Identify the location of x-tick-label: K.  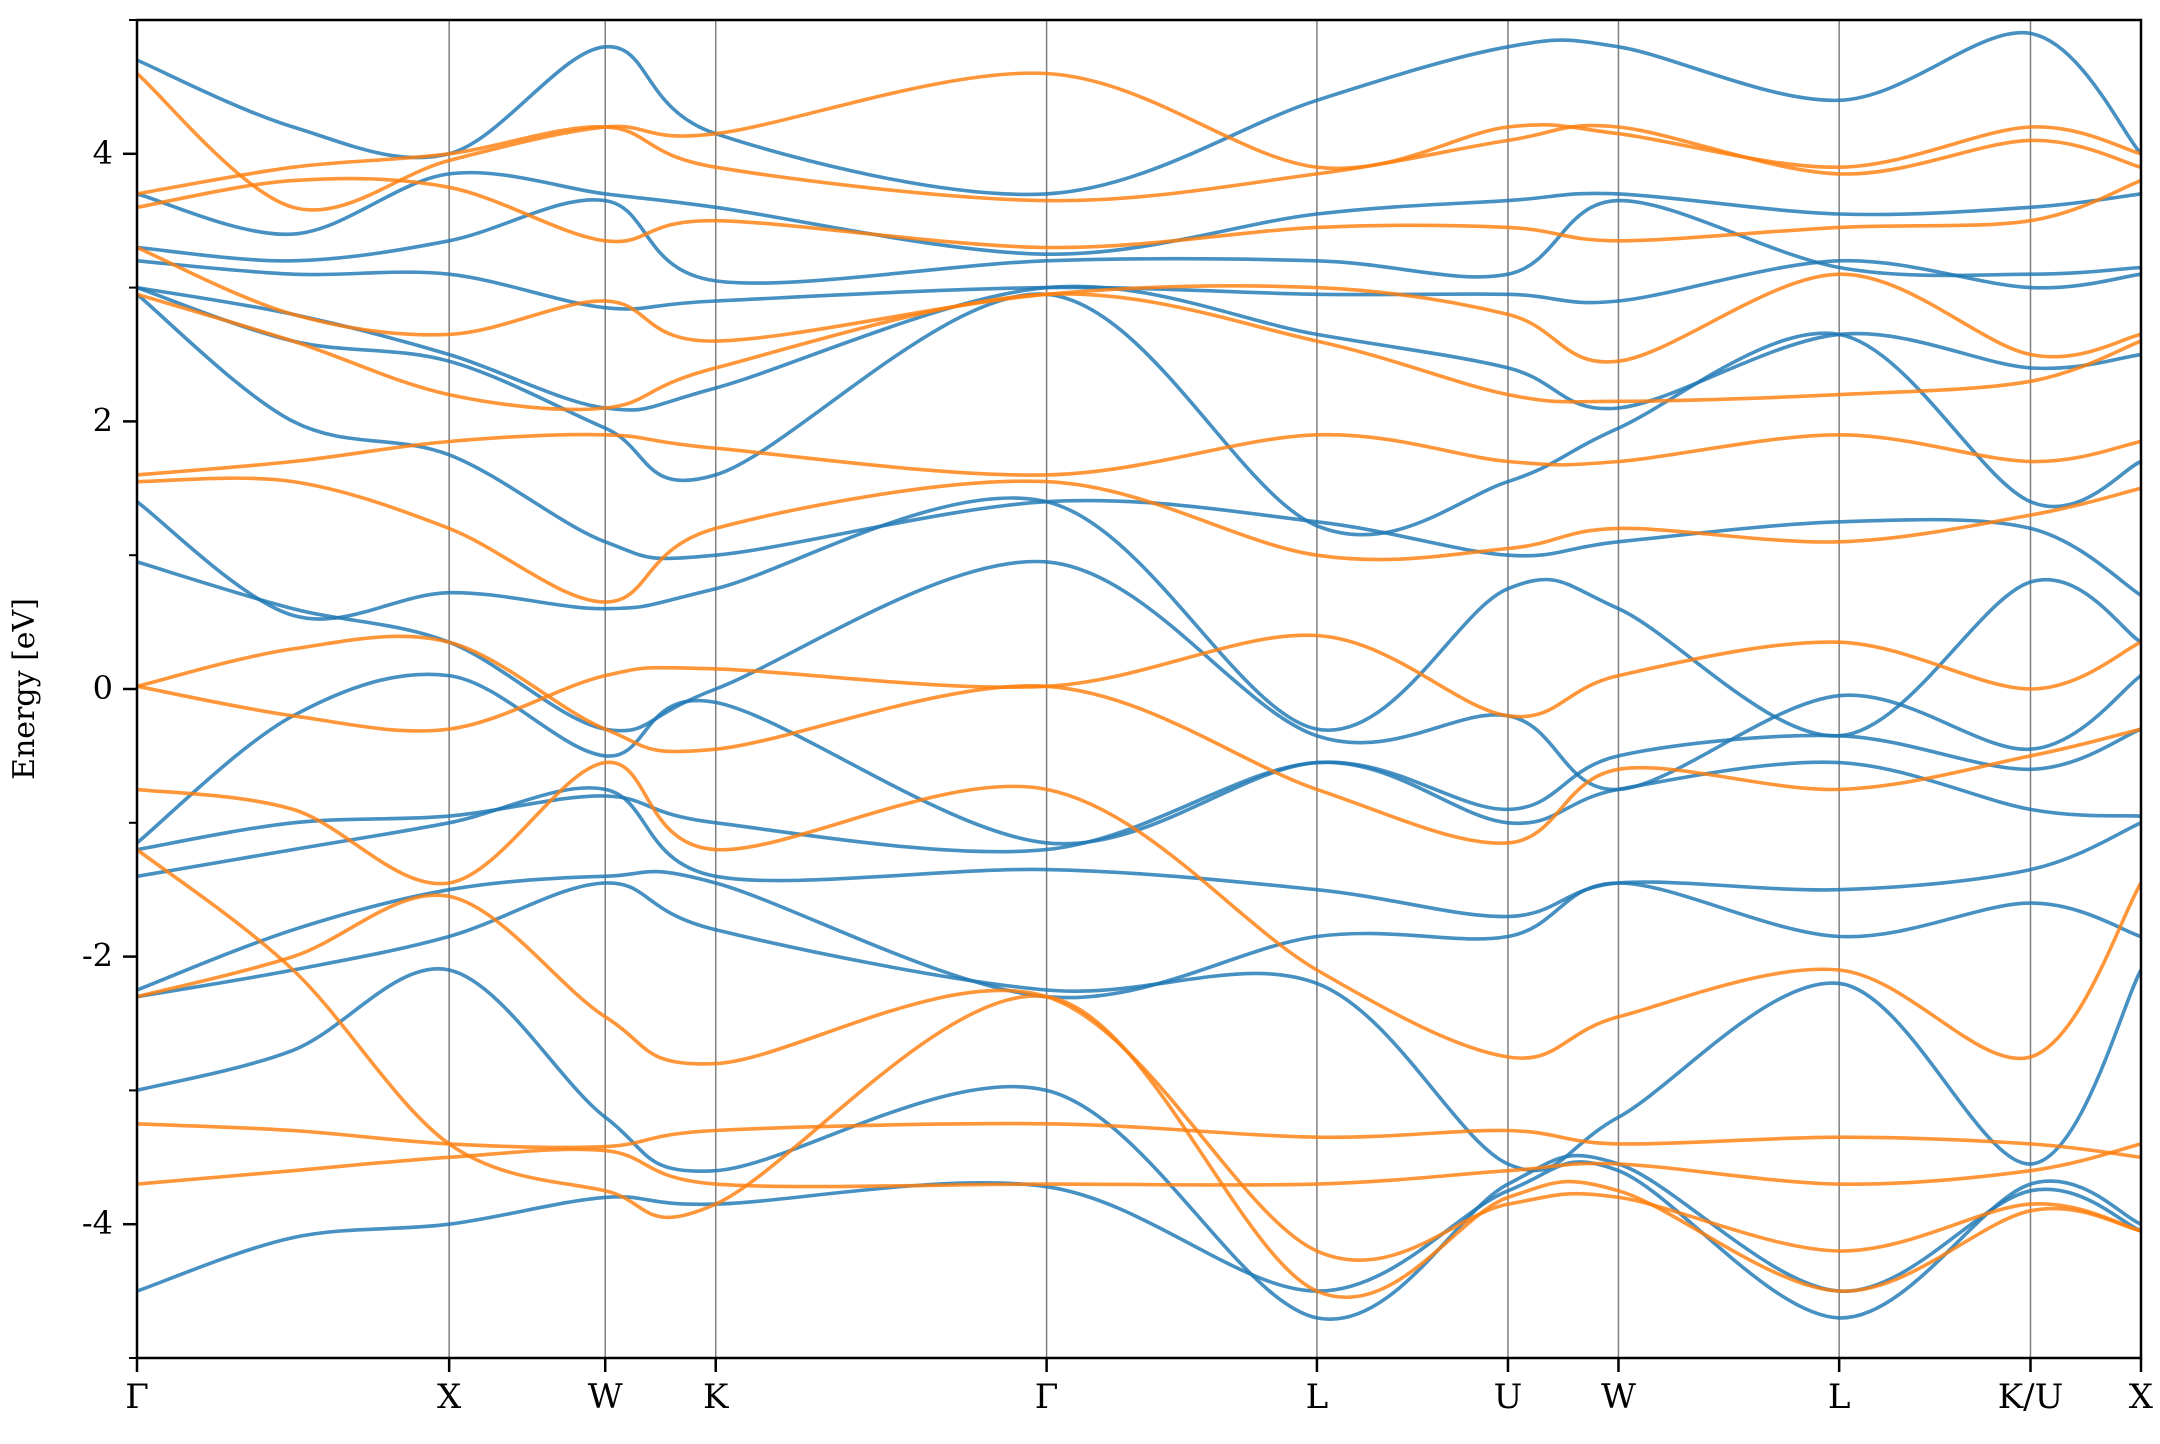
(716, 1397).